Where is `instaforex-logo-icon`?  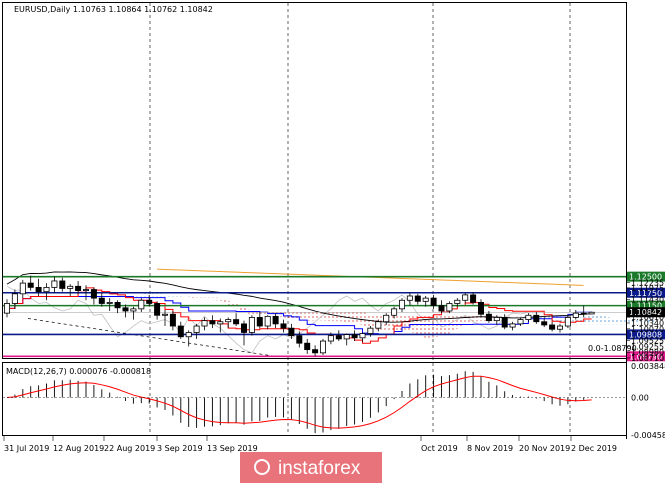
instaforex-logo-icon is located at coordinates (262, 467).